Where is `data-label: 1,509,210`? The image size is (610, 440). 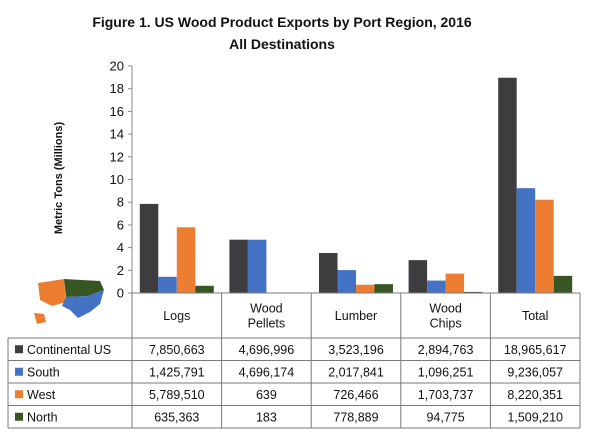
data-label: 1,509,210 is located at coordinates (535, 417).